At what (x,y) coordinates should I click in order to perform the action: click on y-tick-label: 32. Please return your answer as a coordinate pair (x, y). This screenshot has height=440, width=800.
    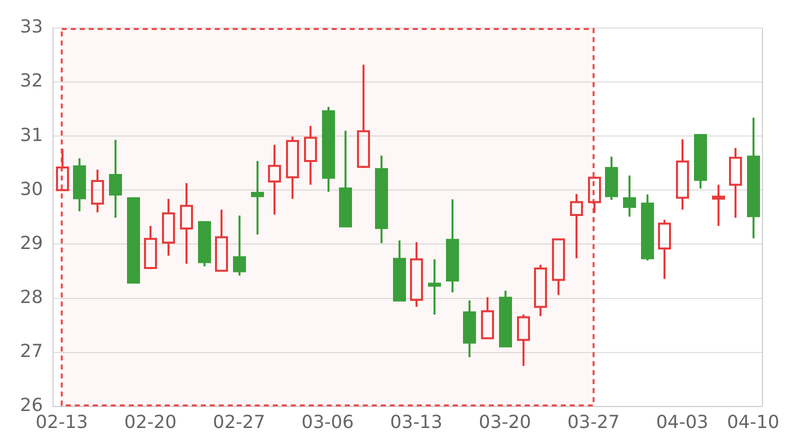
    Looking at the image, I should click on (31, 81).